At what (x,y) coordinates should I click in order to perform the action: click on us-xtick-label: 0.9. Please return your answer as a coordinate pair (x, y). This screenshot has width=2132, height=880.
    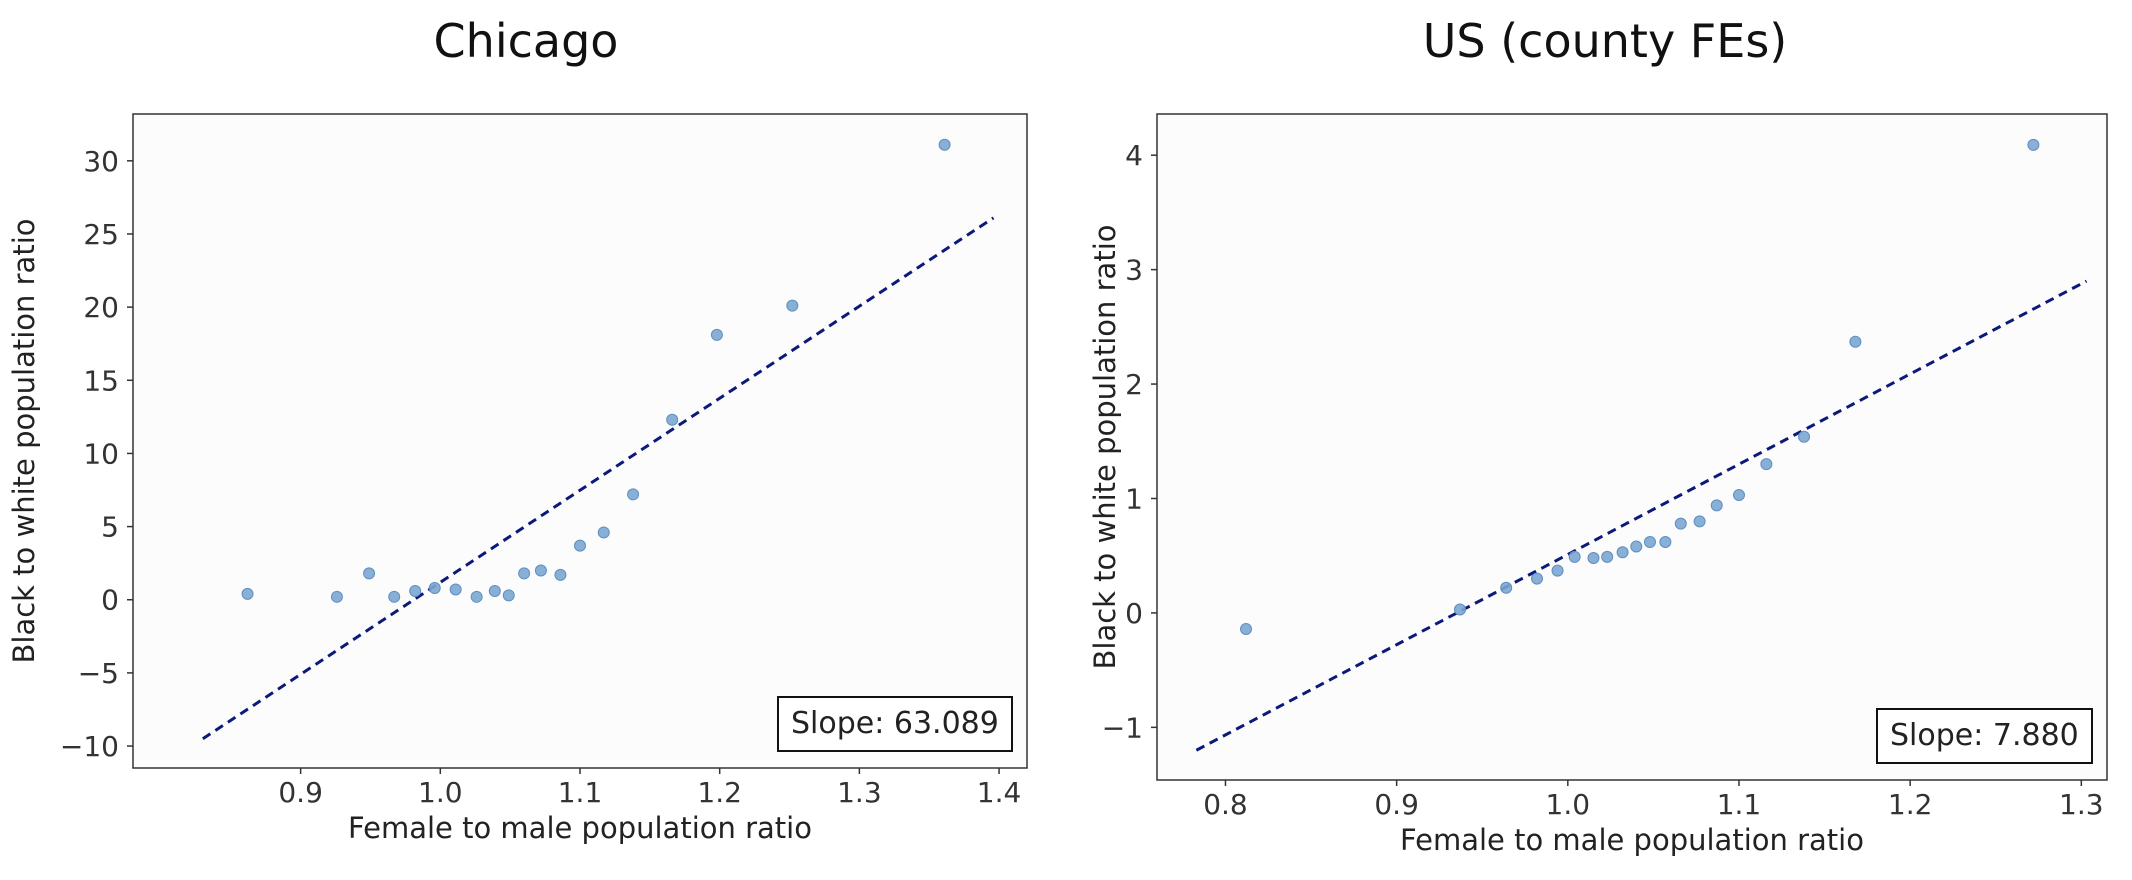
    Looking at the image, I should click on (1396, 804).